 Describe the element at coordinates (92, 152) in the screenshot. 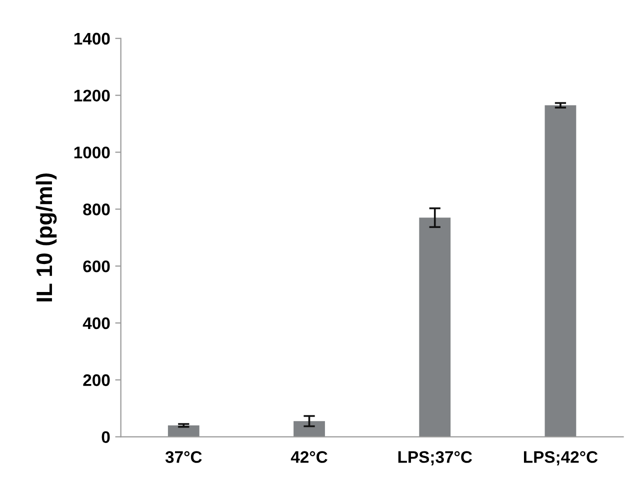

I see `y-tick-label: 1000` at that location.